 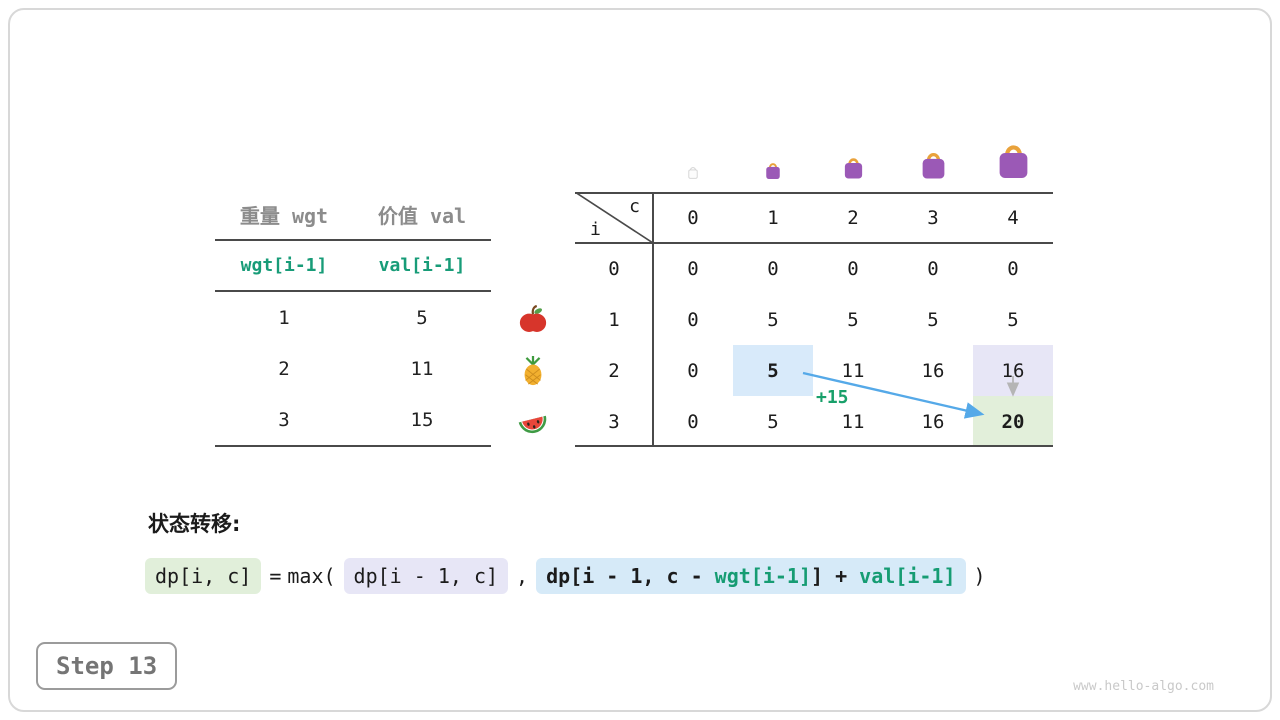 I want to click on bag-outline-icon, so click(x=693, y=158).